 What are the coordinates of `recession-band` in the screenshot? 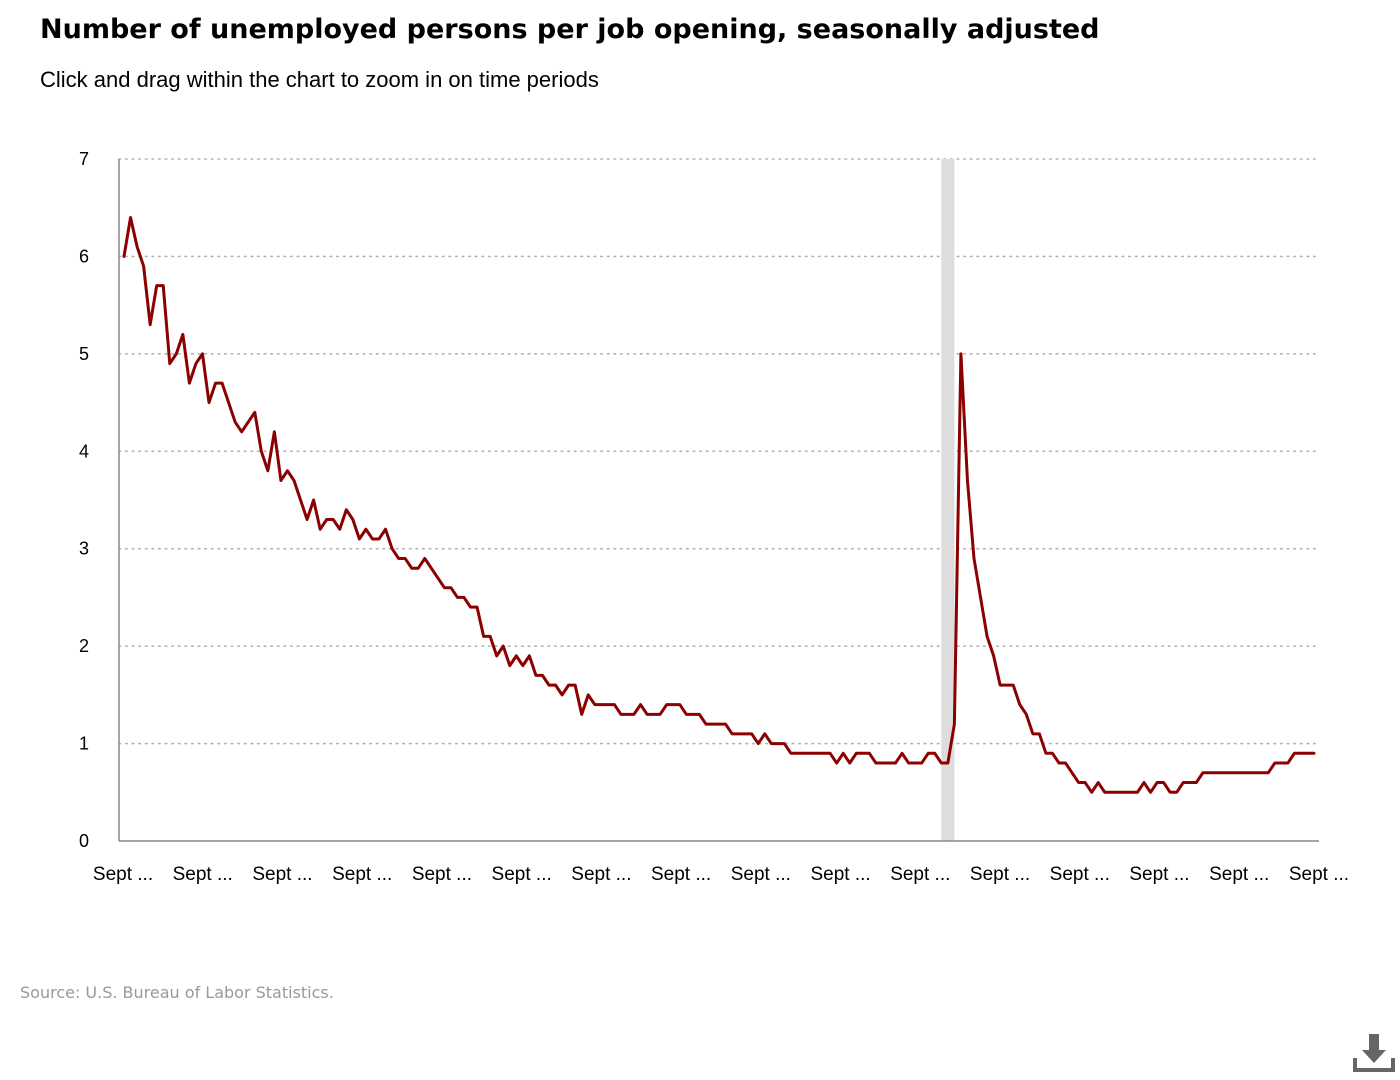 It's located at (948, 500).